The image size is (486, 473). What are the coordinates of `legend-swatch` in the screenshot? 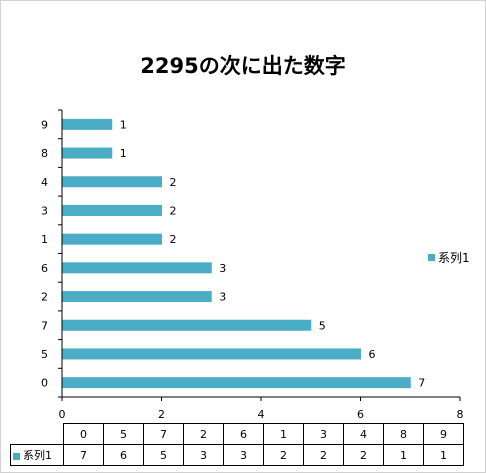 It's located at (431, 257).